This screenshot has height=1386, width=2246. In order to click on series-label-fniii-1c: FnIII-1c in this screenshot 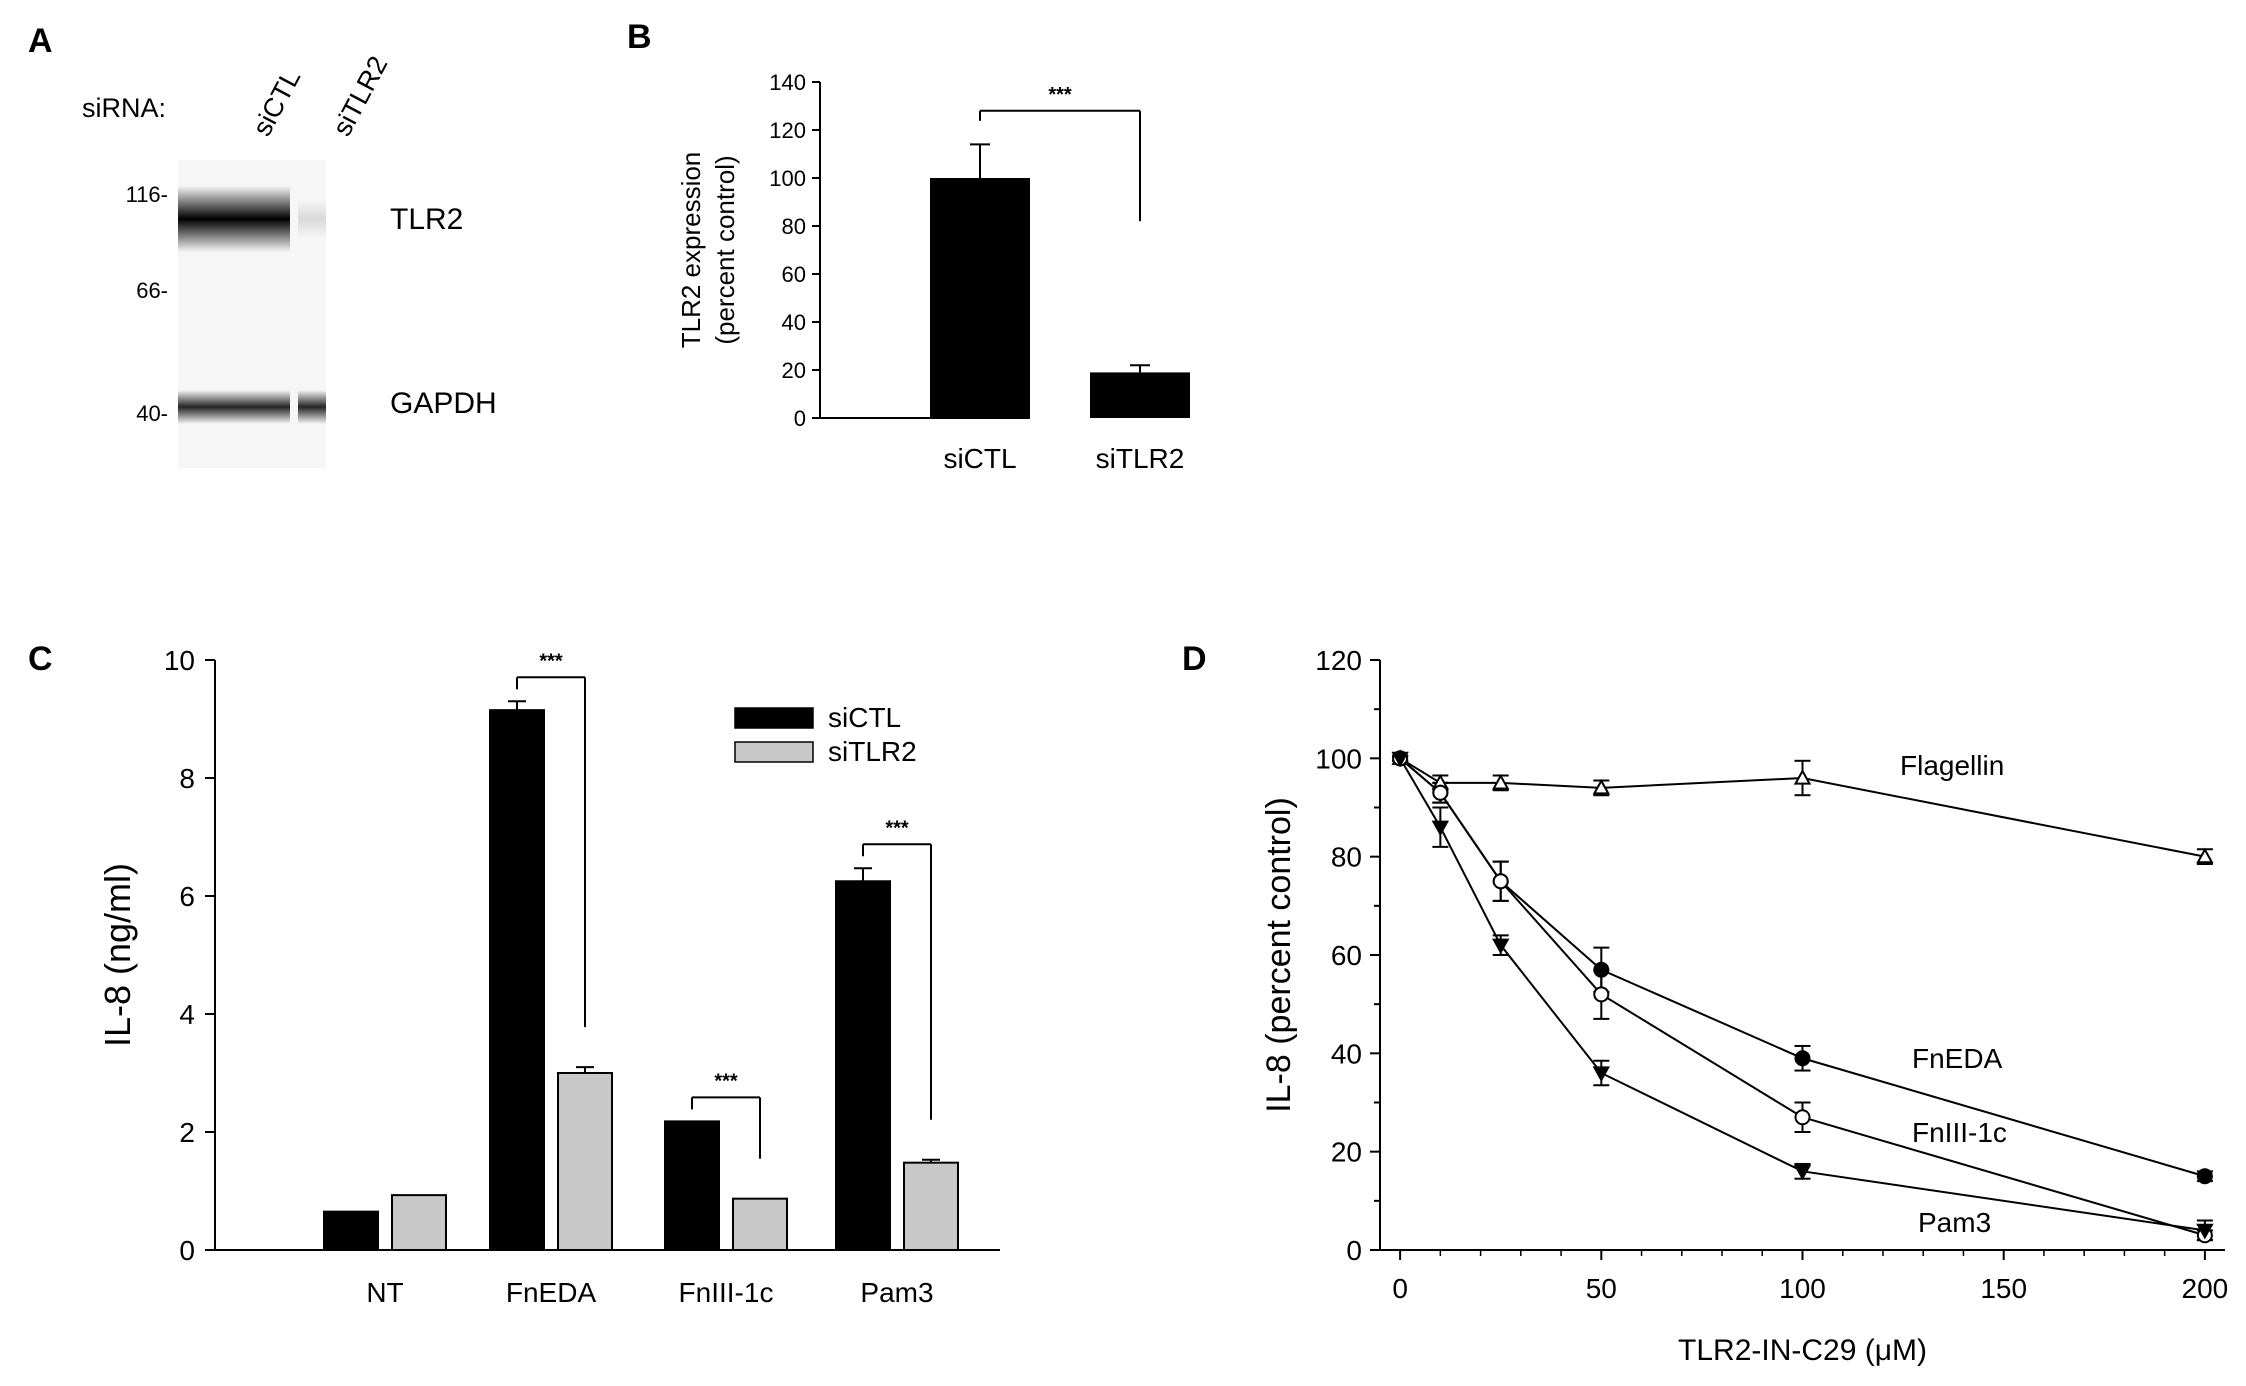, I will do `click(1959, 1132)`.